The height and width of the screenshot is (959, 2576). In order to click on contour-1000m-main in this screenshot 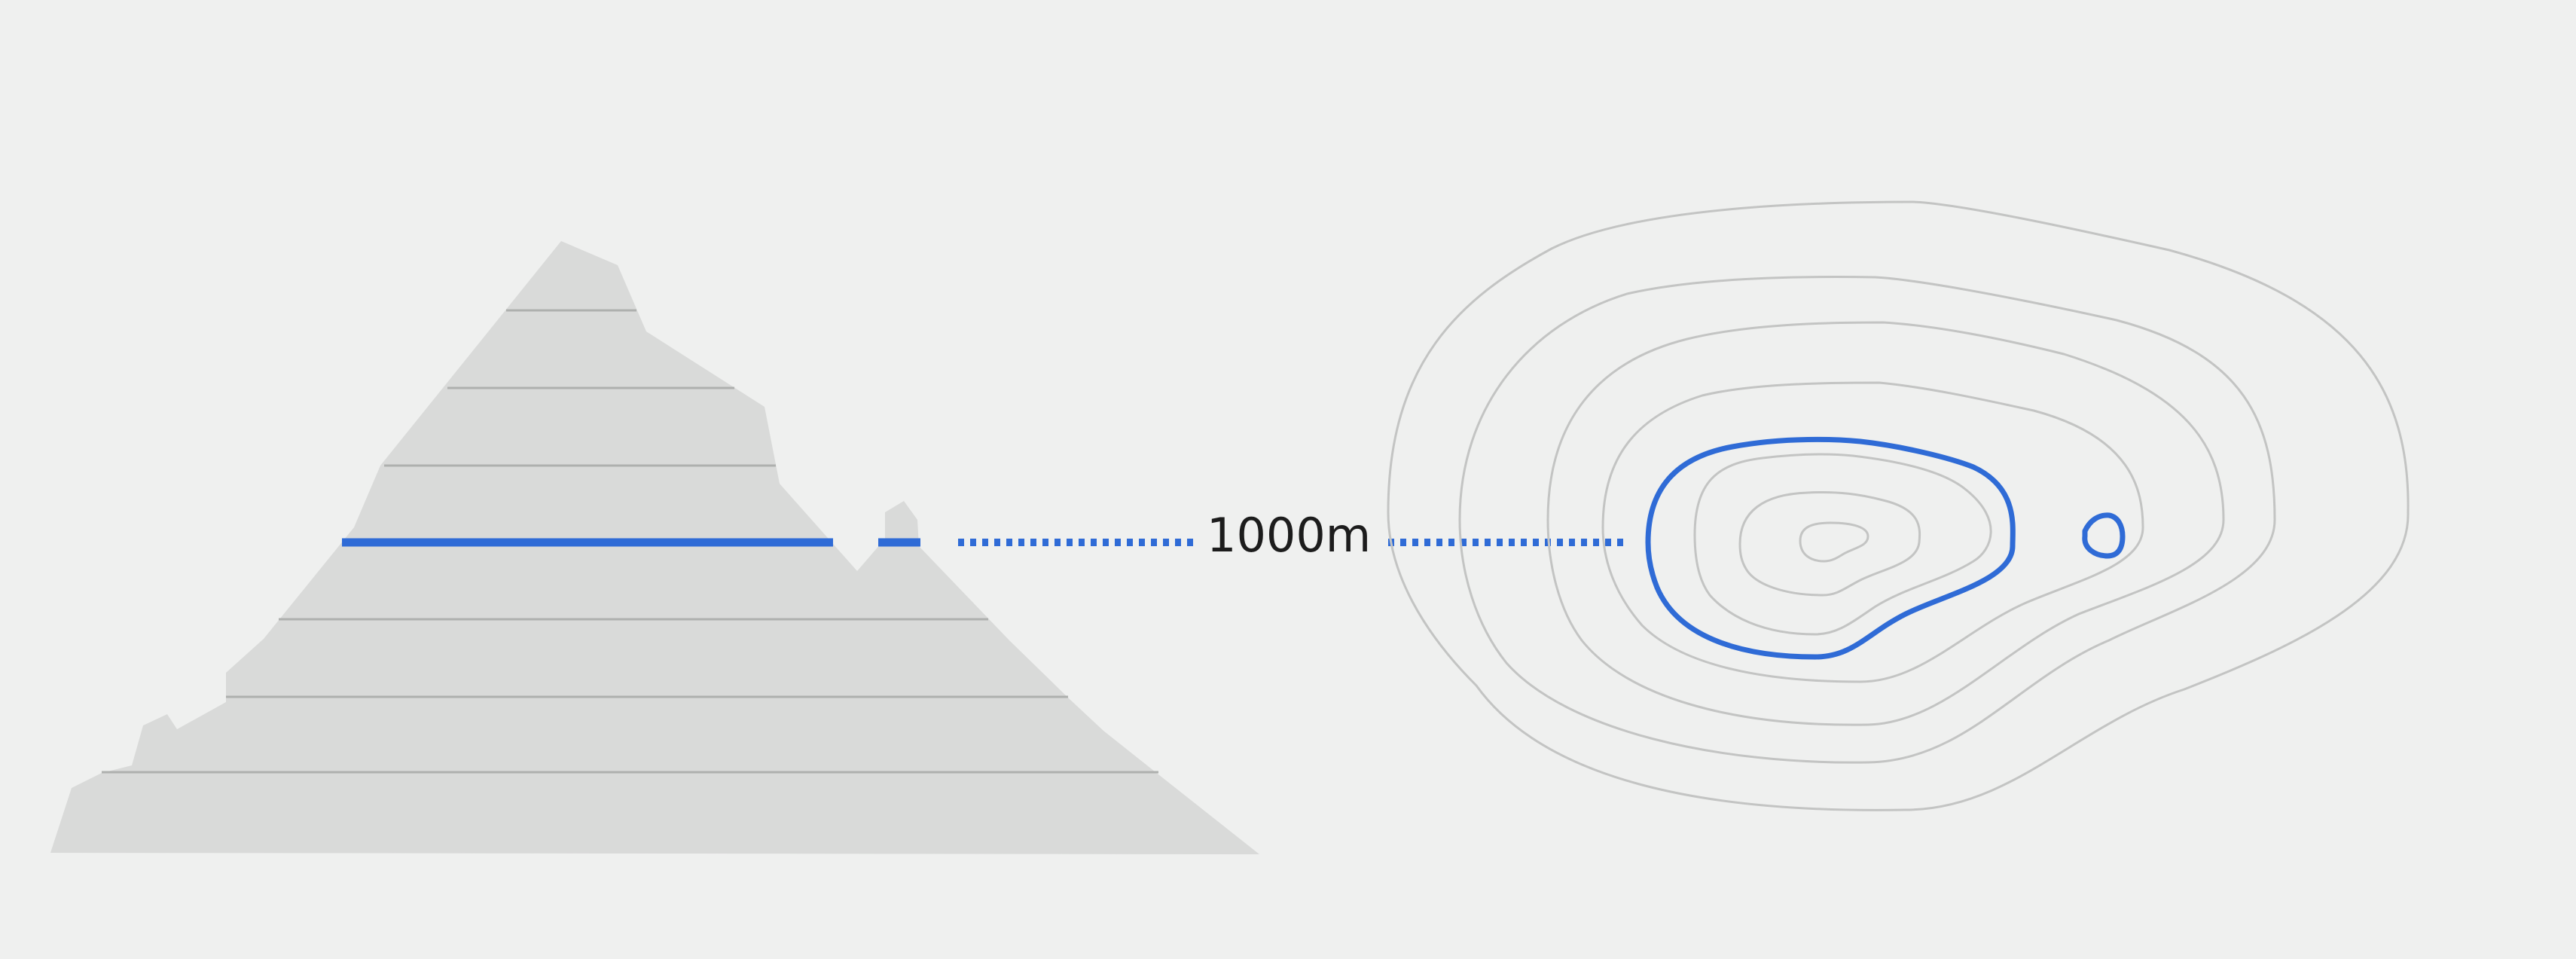, I will do `click(1831, 548)`.